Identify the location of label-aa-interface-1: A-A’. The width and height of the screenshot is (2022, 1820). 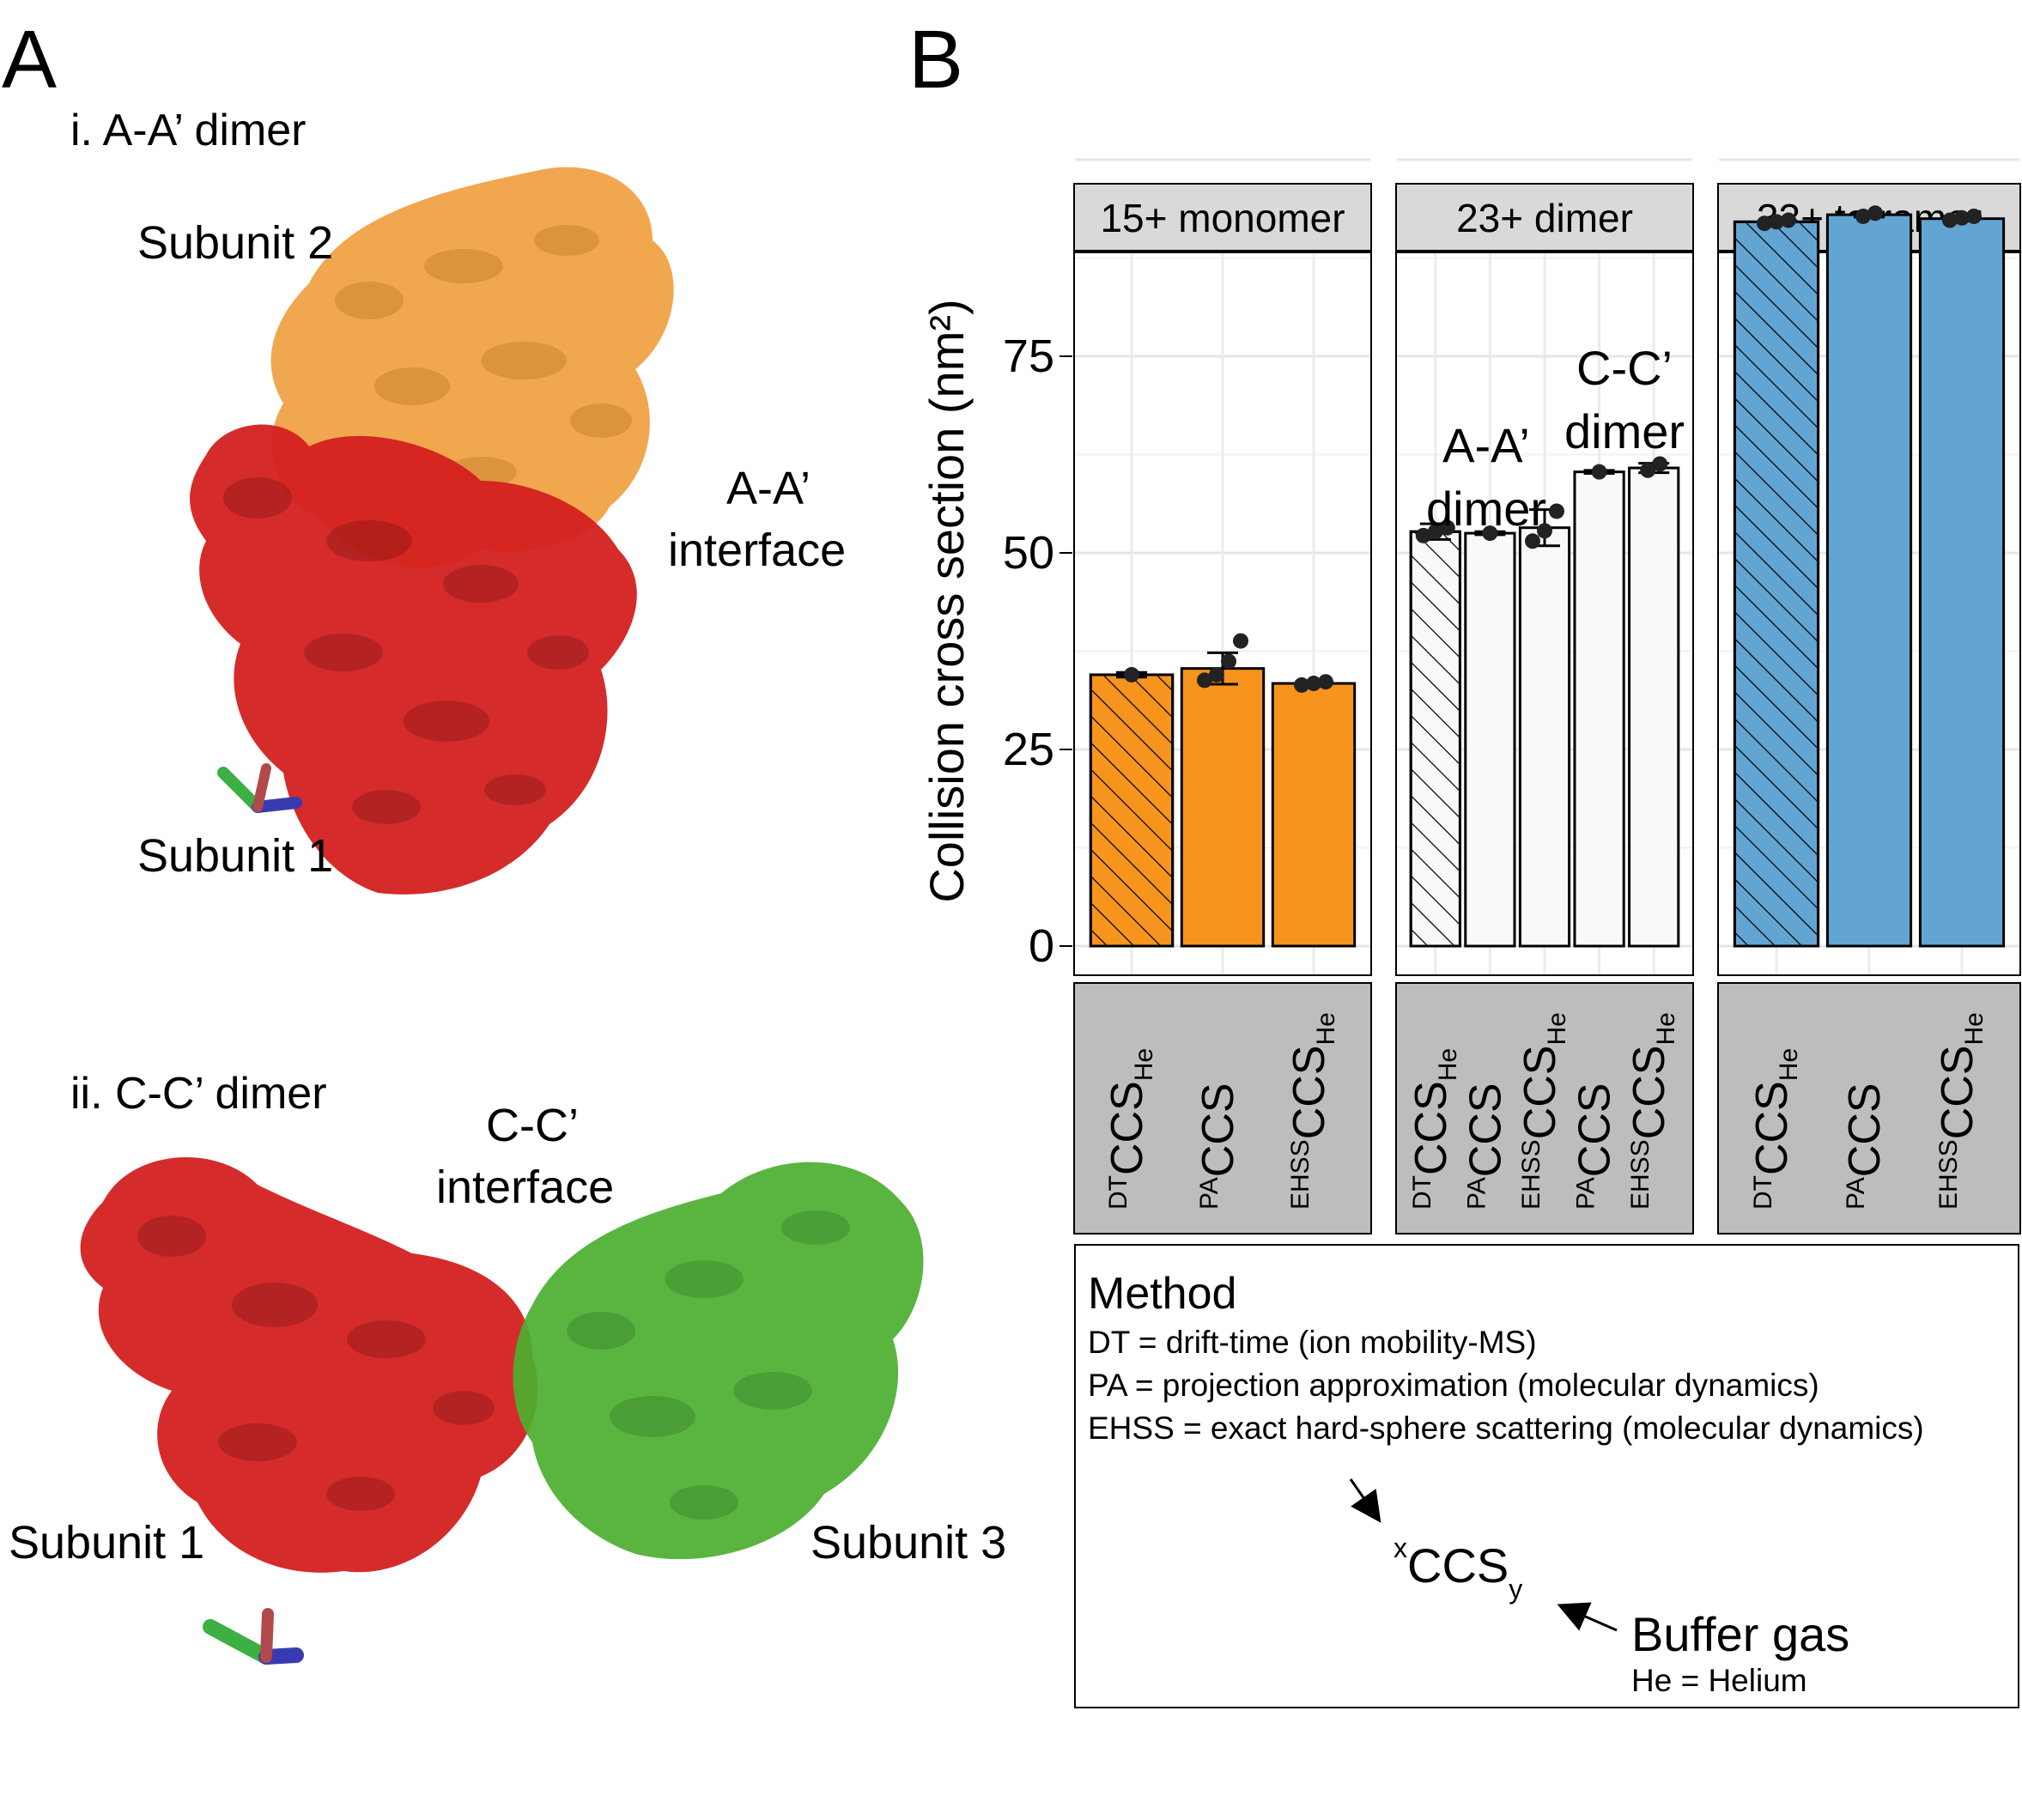
(769, 489).